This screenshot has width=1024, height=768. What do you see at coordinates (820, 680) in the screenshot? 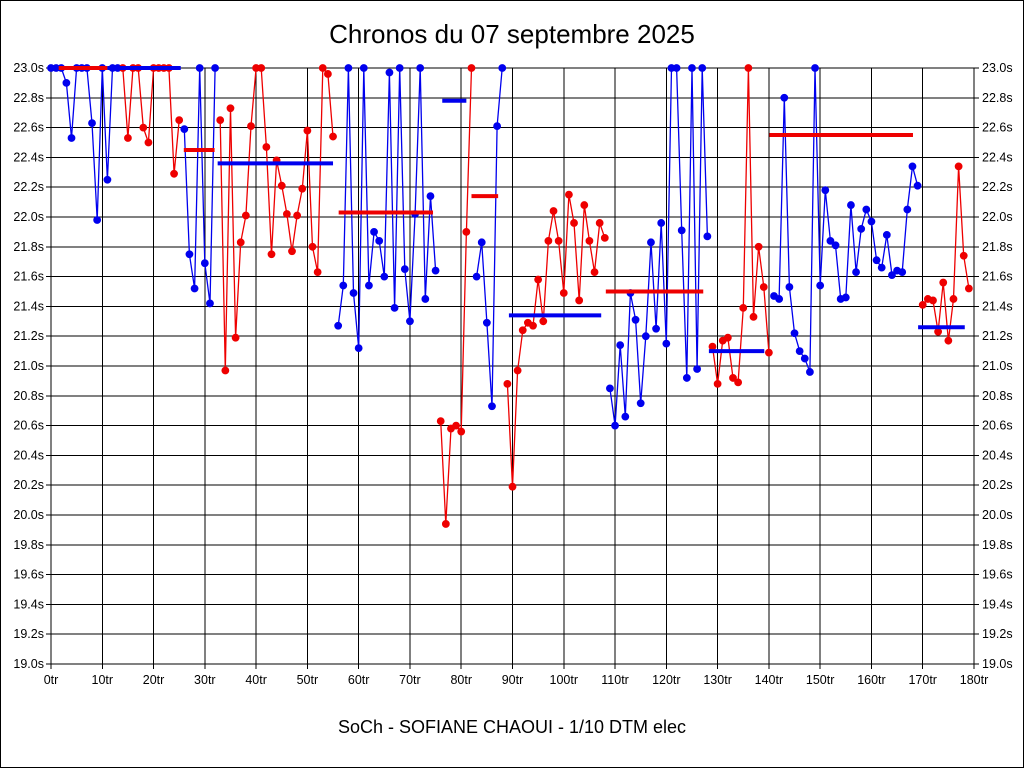
I see `x-tick-label: 150tr` at bounding box center [820, 680].